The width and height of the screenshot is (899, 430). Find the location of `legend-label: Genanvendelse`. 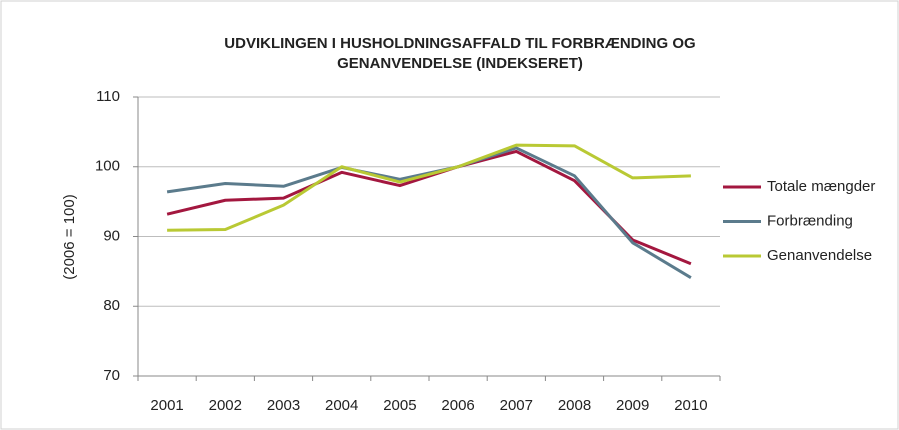

legend-label: Genanvendelse is located at coordinates (819, 255).